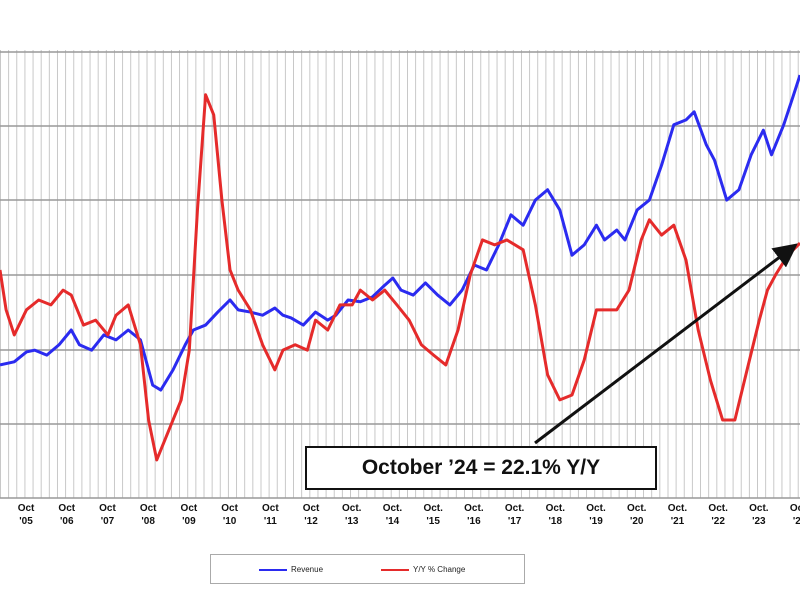  Describe the element at coordinates (794, 515) in the screenshot. I see `x-tick-label: Oct. '24` at that location.